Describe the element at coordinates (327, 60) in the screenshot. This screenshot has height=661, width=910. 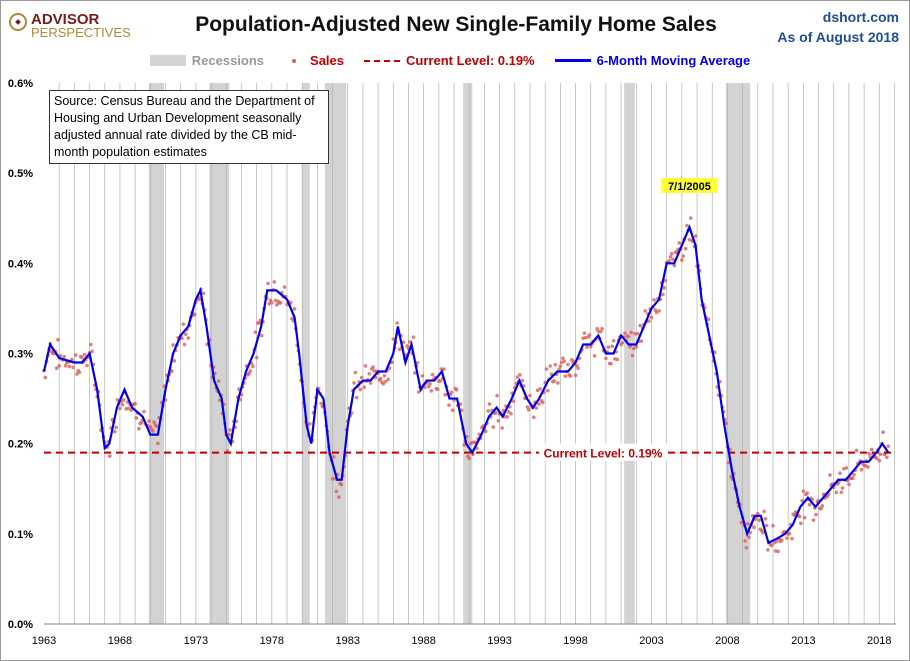
I see `legend-sales-label: Sales` at that location.